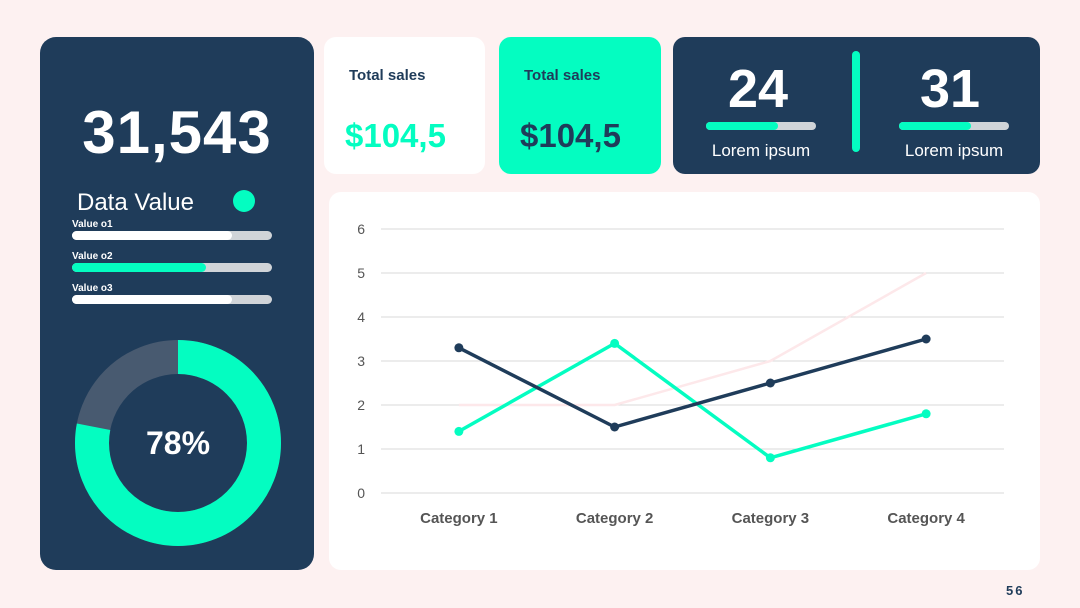 The width and height of the screenshot is (1080, 608). I want to click on donut-svg: 78%, so click(178, 443).